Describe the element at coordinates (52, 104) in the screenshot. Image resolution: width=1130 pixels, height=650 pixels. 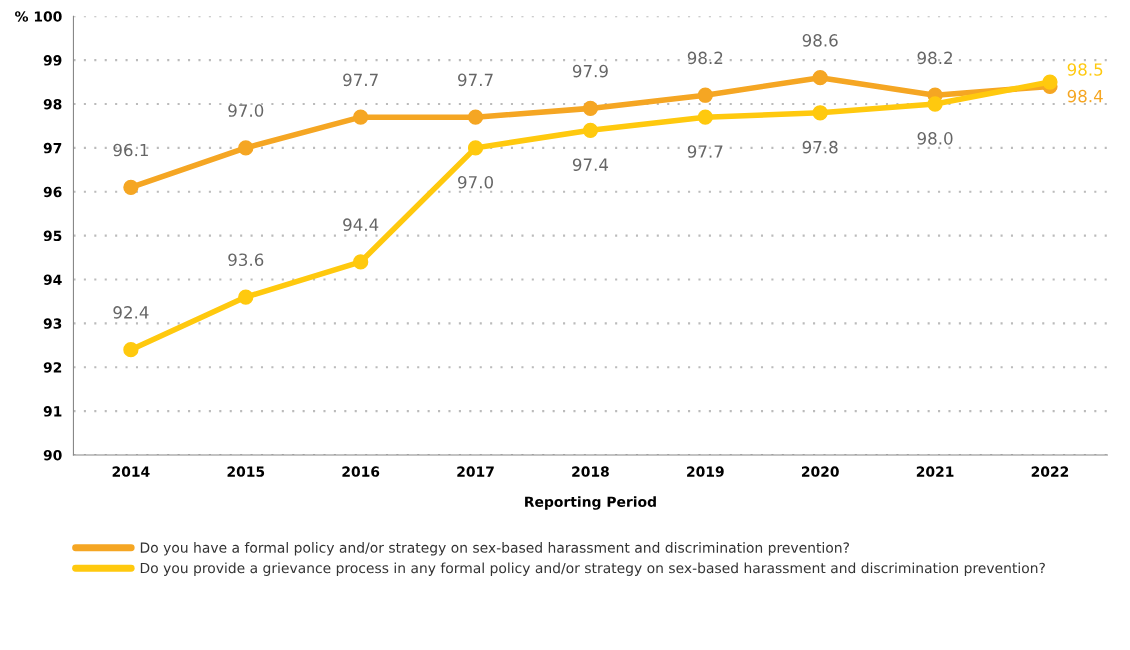
I see `y-tick-label: 98` at that location.